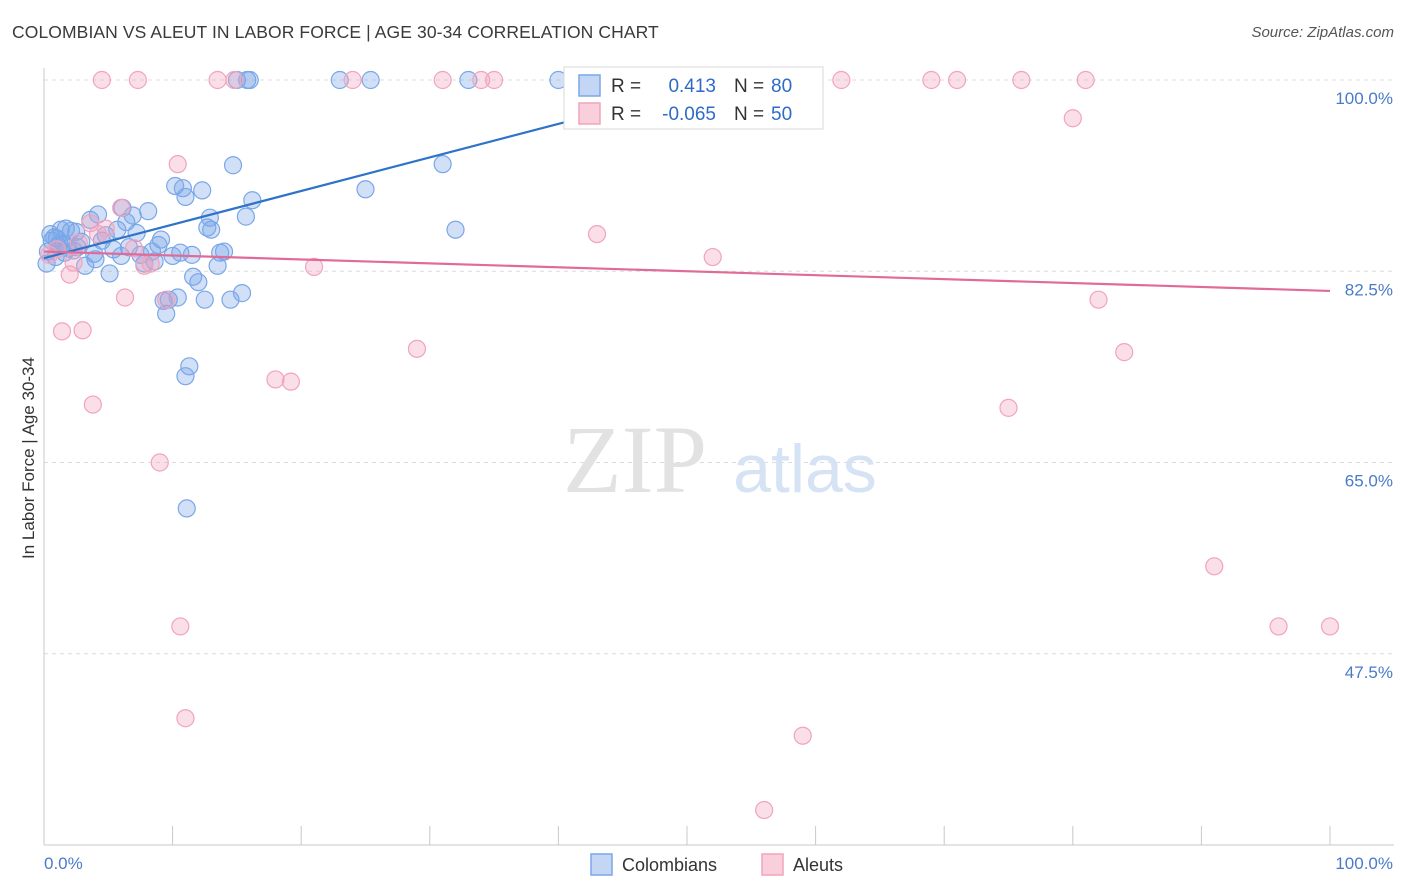 The image size is (1406, 892). What do you see at coordinates (314, 188) in the screenshot?
I see `trend-line-colombians` at bounding box center [314, 188].